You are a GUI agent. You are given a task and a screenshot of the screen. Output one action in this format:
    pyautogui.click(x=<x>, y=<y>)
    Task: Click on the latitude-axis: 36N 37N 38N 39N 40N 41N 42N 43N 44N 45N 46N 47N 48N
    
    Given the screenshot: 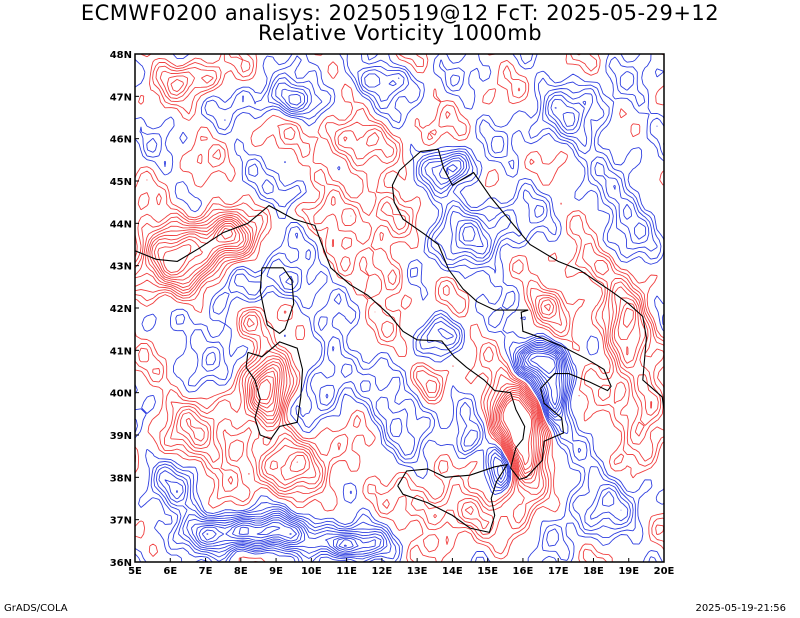 What is the action you would take?
    pyautogui.click(x=124, y=309)
    